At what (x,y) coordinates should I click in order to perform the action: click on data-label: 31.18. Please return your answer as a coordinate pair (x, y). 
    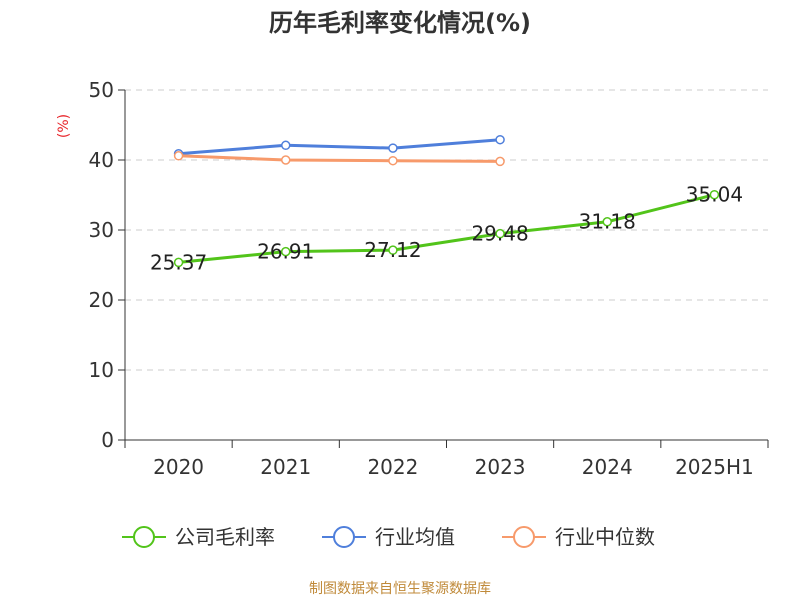
    Looking at the image, I should click on (607, 222).